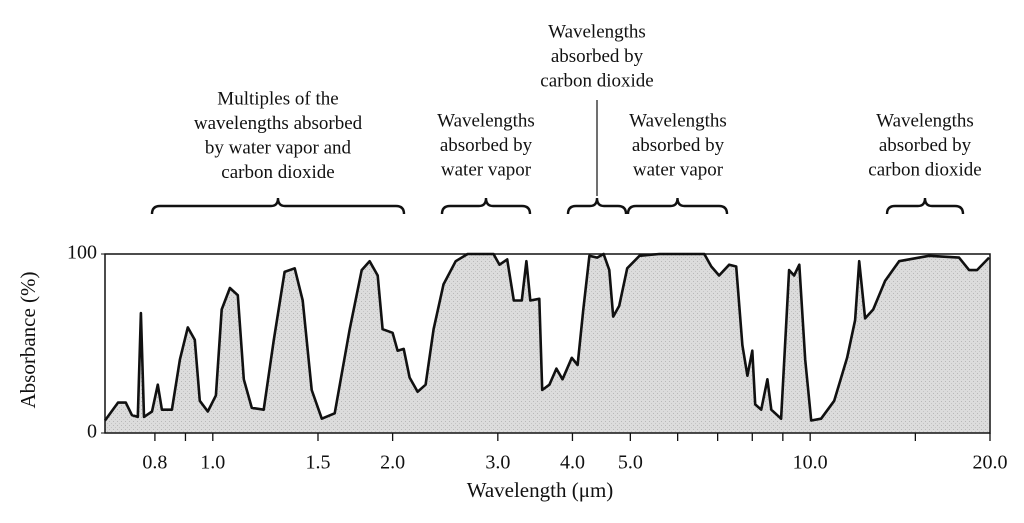 This screenshot has width=1024, height=523. I want to click on x-tick-label: 1.0, so click(212, 463).